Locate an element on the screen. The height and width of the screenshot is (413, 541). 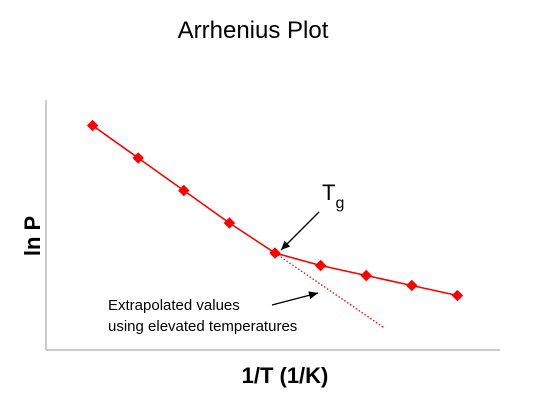
tg-arrow-head is located at coordinates (286, 245).